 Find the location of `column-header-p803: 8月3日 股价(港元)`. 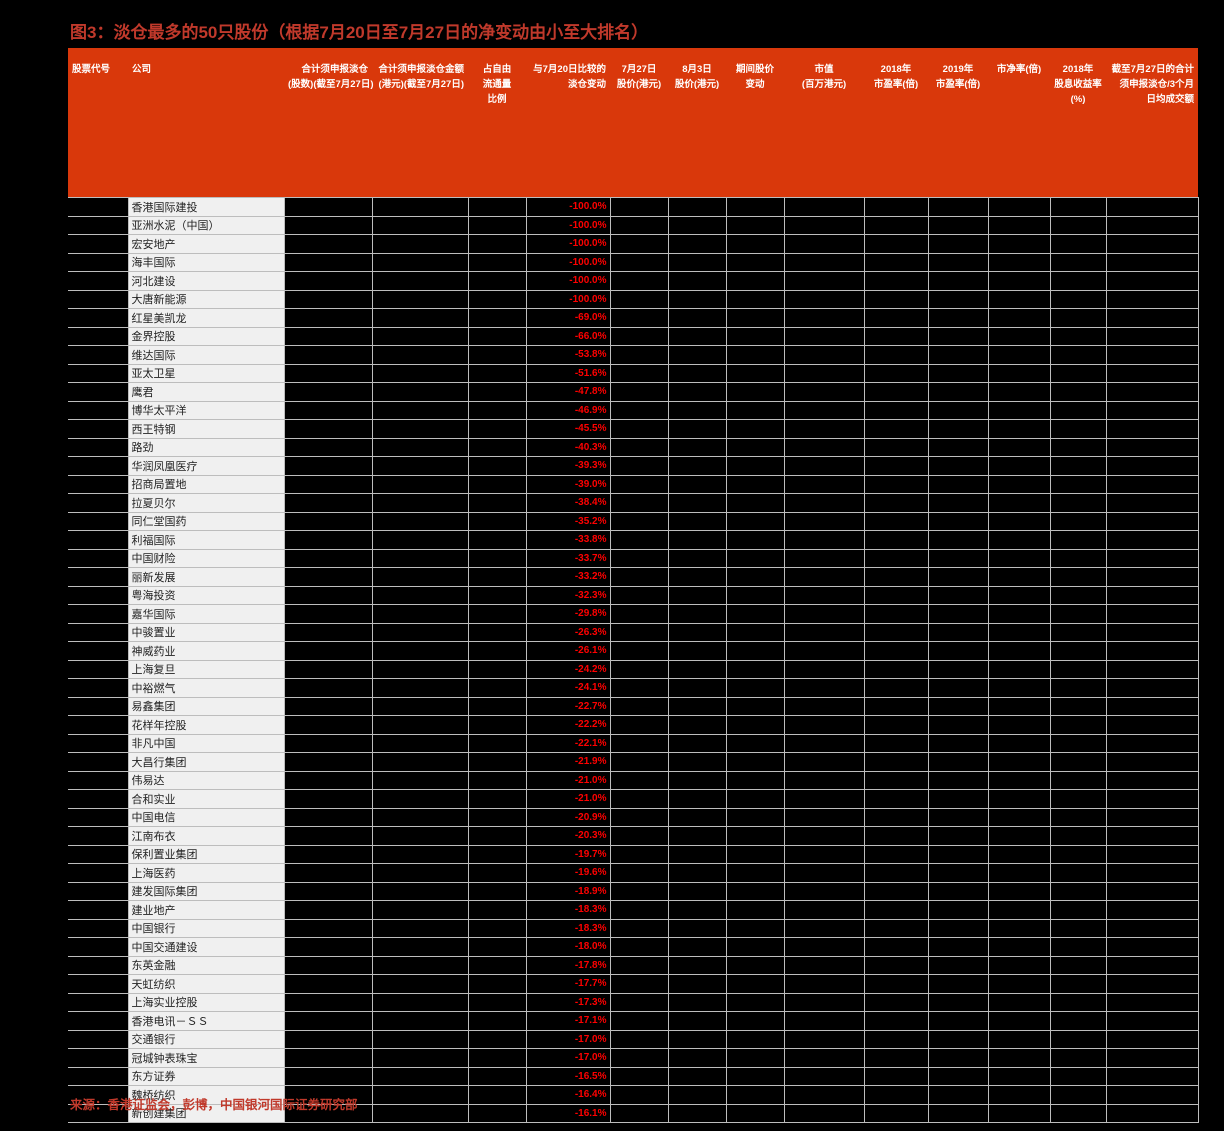

column-header-p803: 8月3日 股价(港元) is located at coordinates (697, 123).